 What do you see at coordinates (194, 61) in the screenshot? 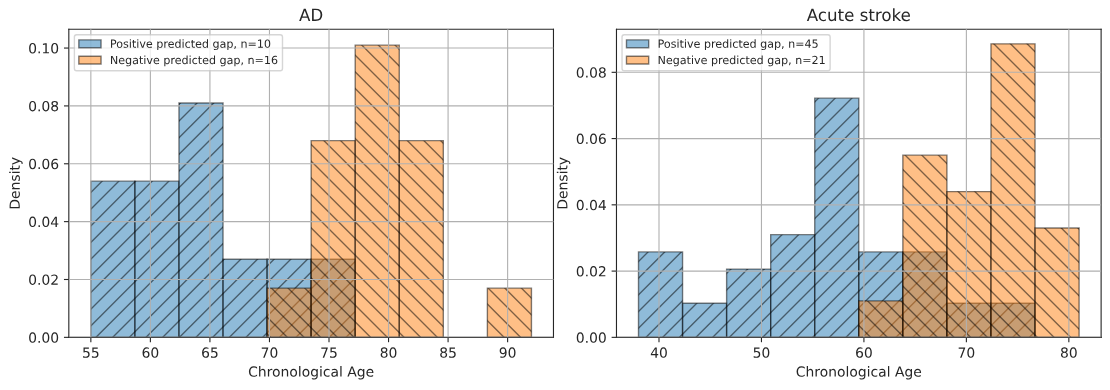
I see `legend-label: Negative predicted gap, n=16` at bounding box center [194, 61].